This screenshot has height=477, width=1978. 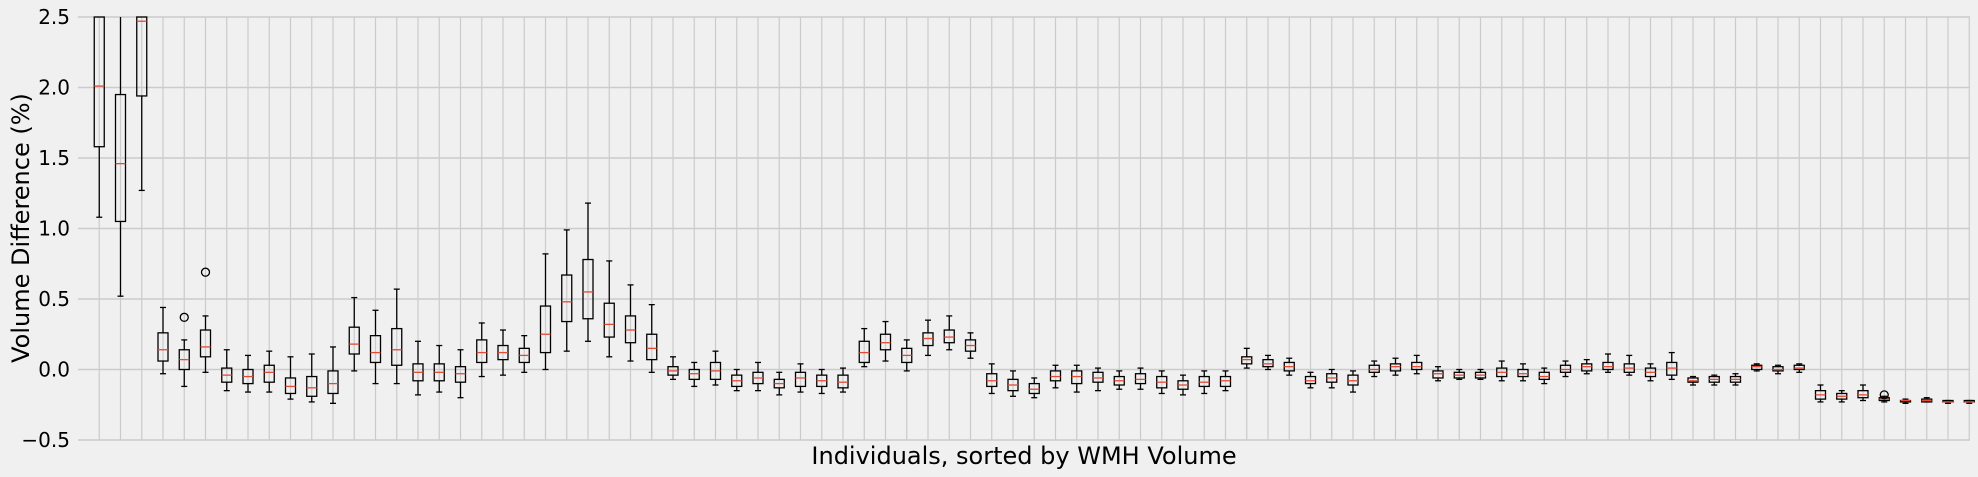 What do you see at coordinates (1023, 456) in the screenshot?
I see `x-axis-label: Individuals, sorted by WMH Volume` at bounding box center [1023, 456].